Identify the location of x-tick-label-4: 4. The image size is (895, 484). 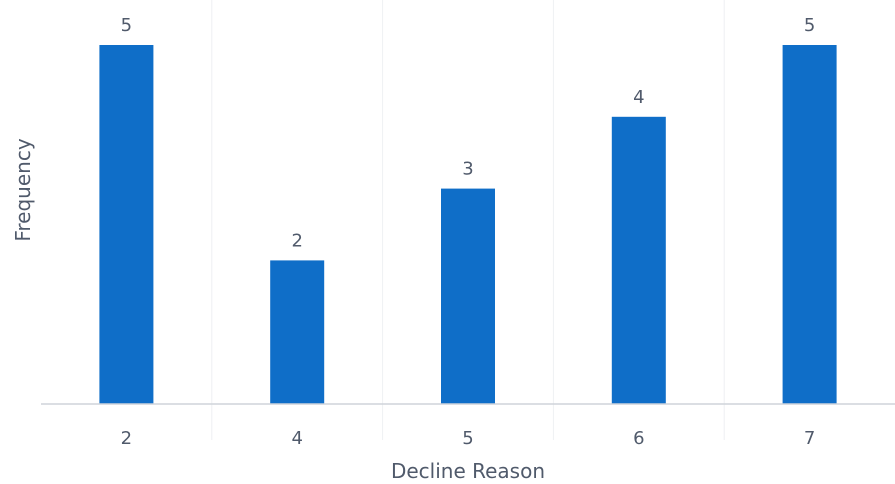
(296, 438).